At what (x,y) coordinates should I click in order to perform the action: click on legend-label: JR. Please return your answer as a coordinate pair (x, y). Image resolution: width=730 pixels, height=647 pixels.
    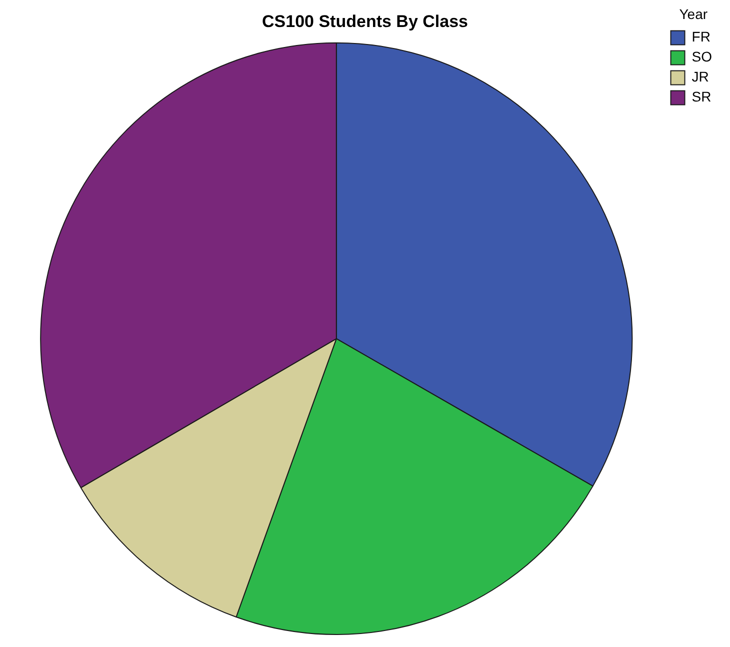
    Looking at the image, I should click on (700, 76).